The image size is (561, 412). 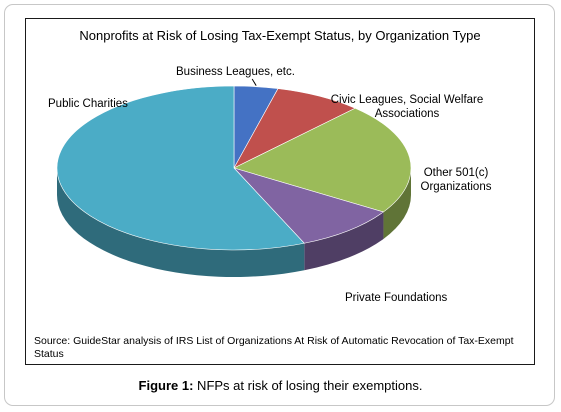 What do you see at coordinates (235, 72) in the screenshot?
I see `label-business-leagues: Business Leagues, etc.` at bounding box center [235, 72].